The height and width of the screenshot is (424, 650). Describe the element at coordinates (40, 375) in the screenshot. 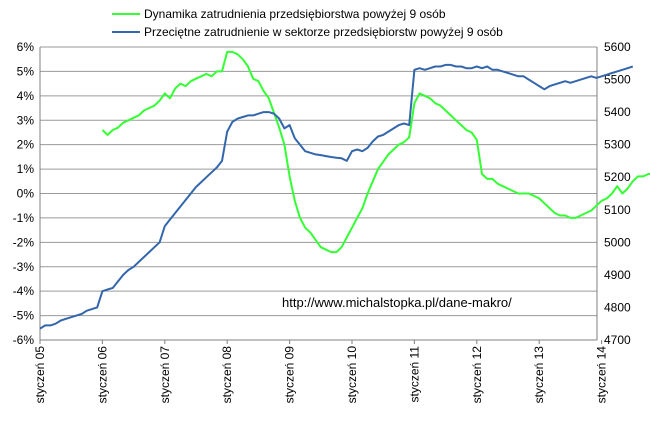

I see `x-tick-label: styczeń 05` at that location.